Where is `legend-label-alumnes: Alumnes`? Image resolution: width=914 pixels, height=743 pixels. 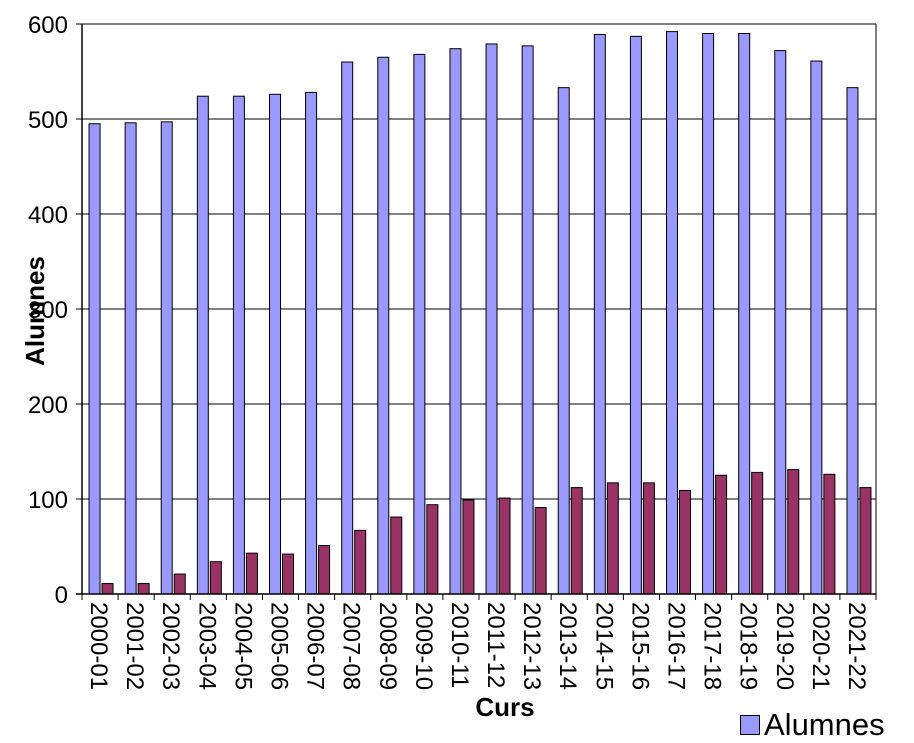
legend-label-alumnes: Alumnes is located at coordinates (824, 724).